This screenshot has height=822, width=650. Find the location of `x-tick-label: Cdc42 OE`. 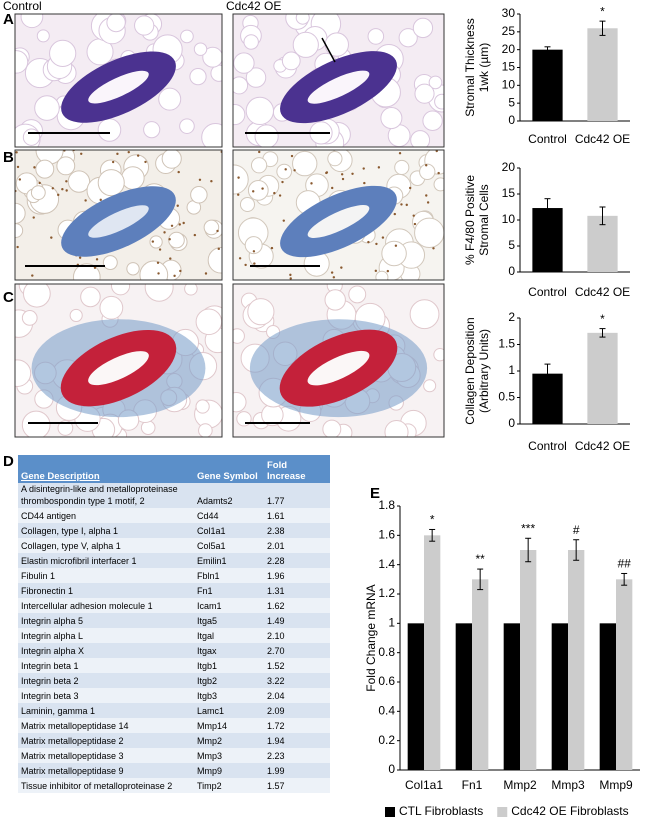

x-tick-label: Cdc42 OE is located at coordinates (602, 446).